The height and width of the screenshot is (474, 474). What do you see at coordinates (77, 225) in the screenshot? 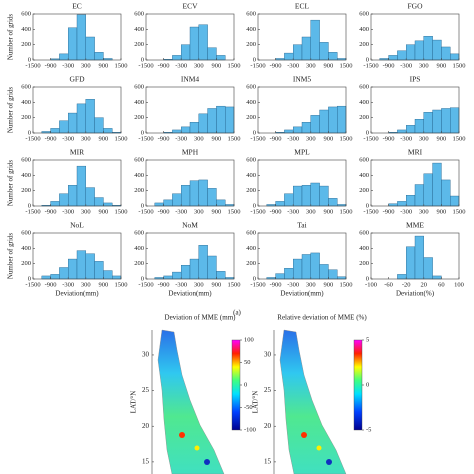
I see `chart-title: NoL` at bounding box center [77, 225].